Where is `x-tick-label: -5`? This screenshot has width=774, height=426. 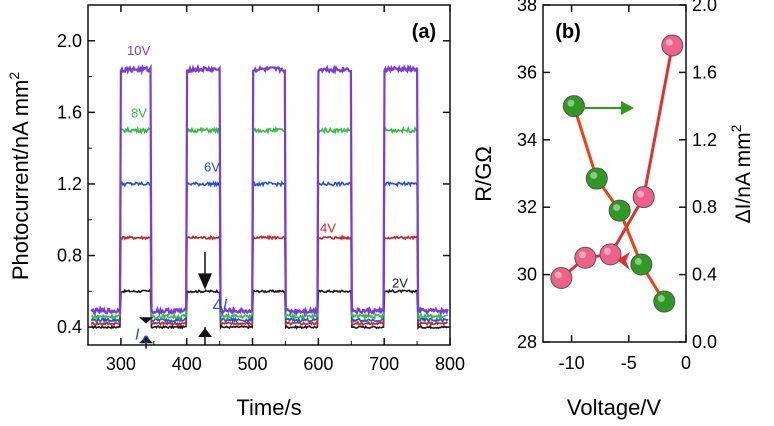
x-tick-label: -5 is located at coordinates (629, 363).